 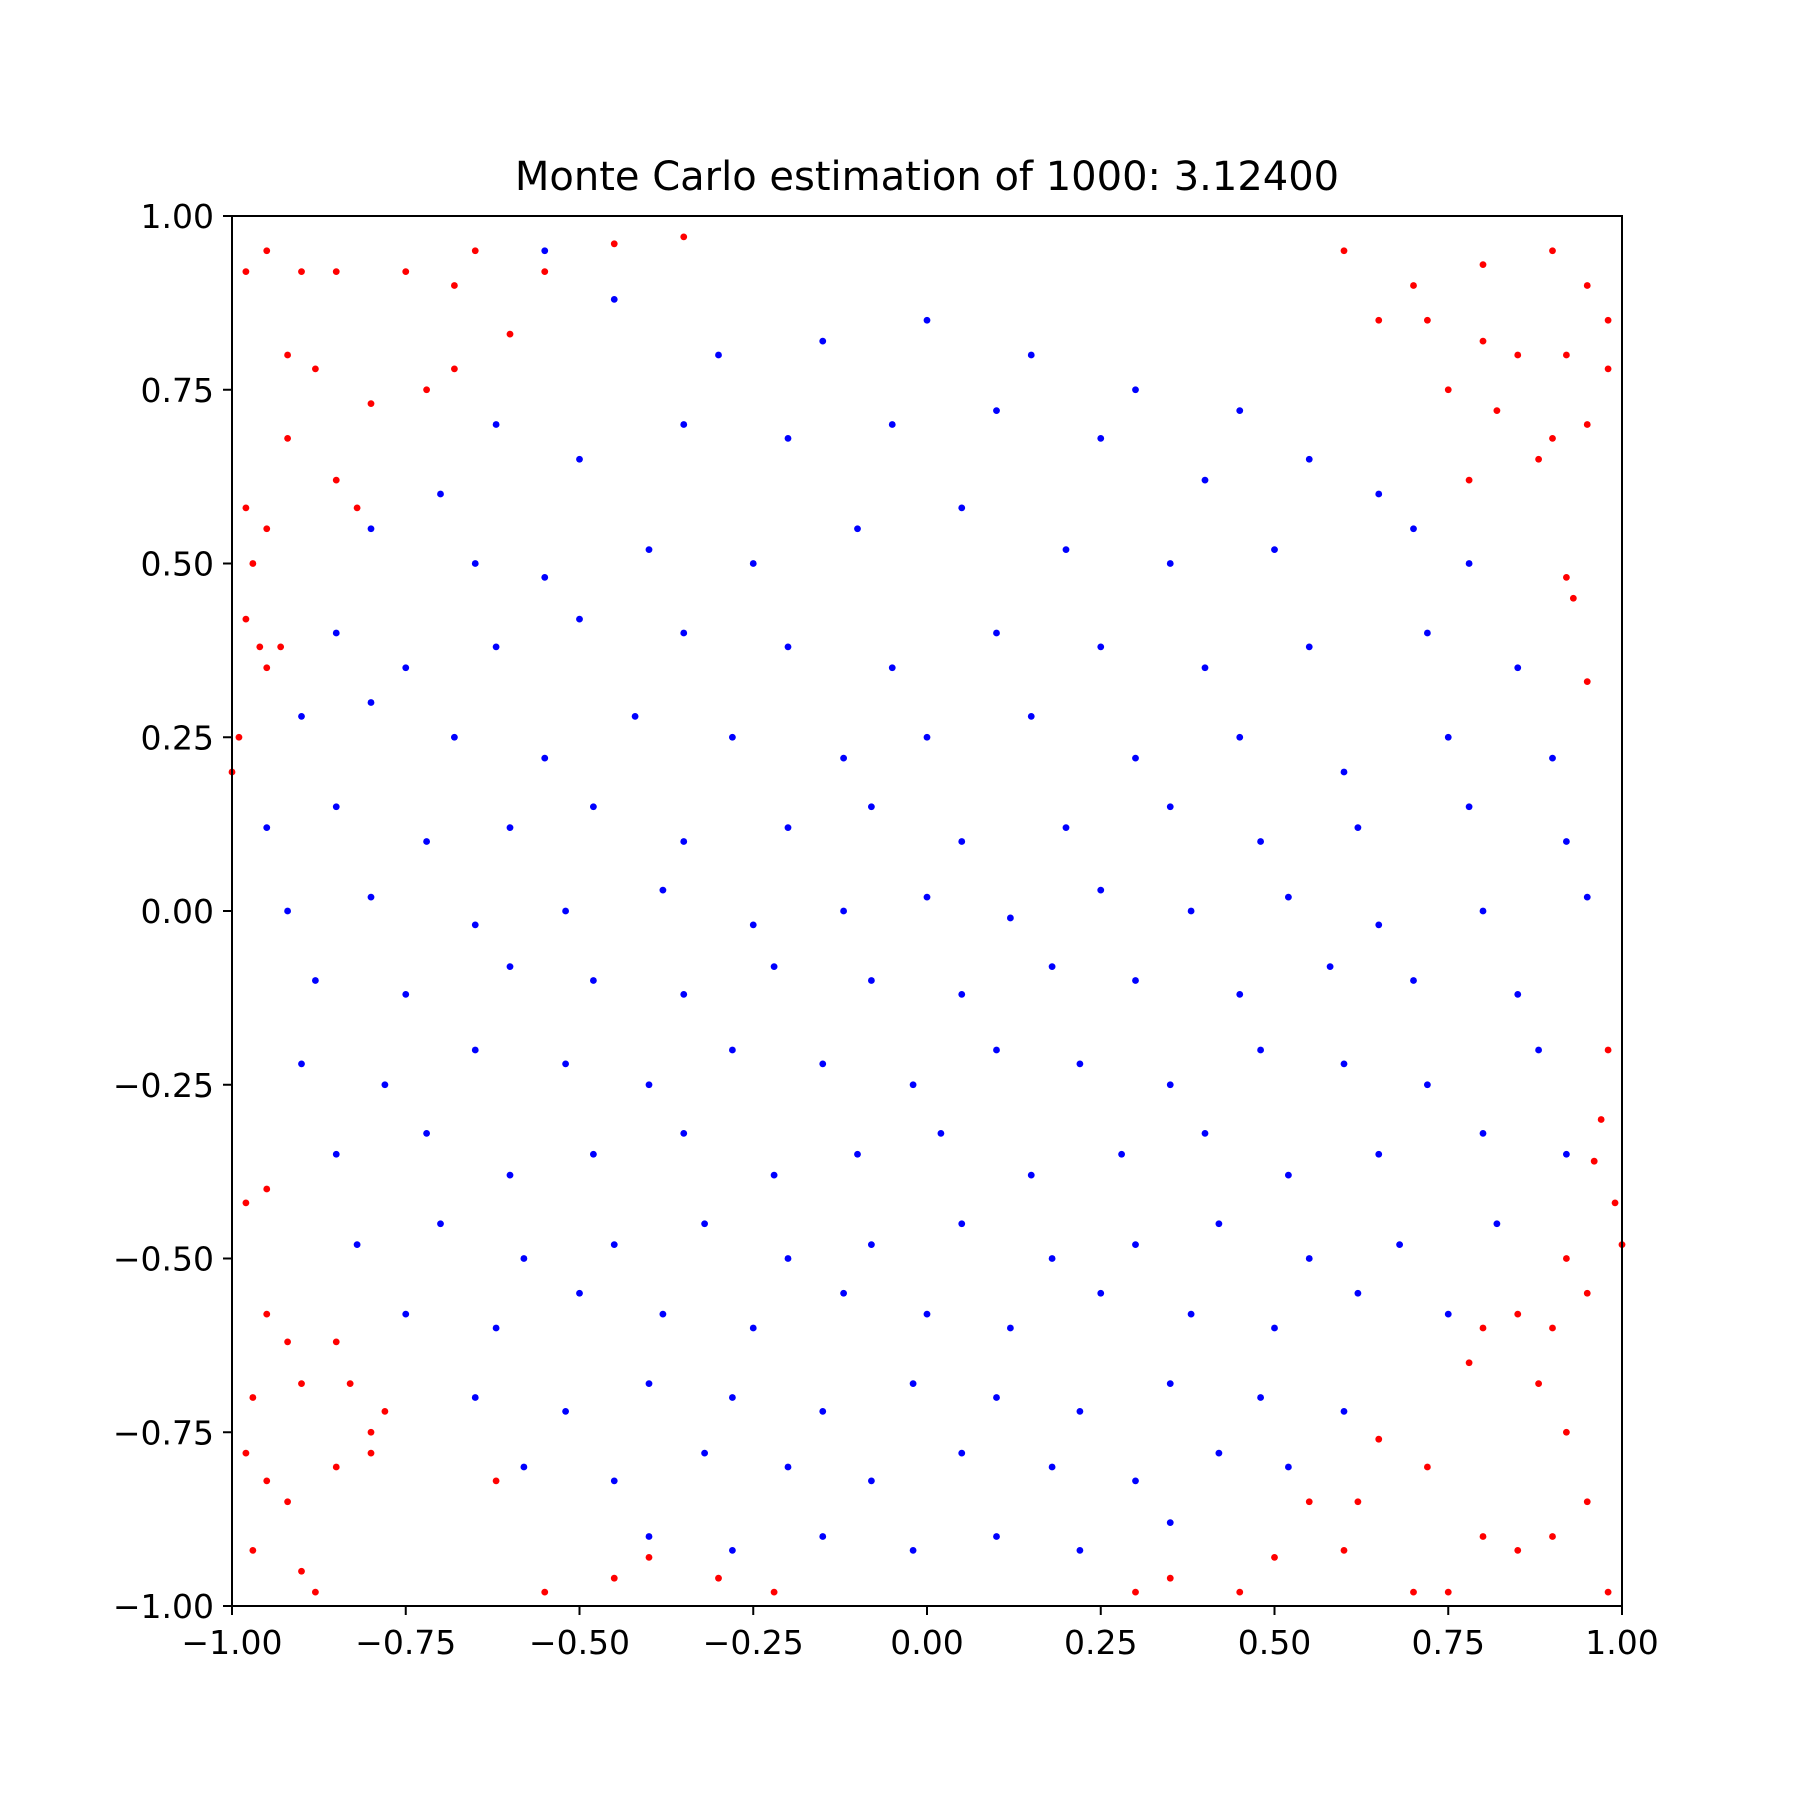 What do you see at coordinates (177, 564) in the screenshot?
I see `y-tick-label: 0.50` at bounding box center [177, 564].